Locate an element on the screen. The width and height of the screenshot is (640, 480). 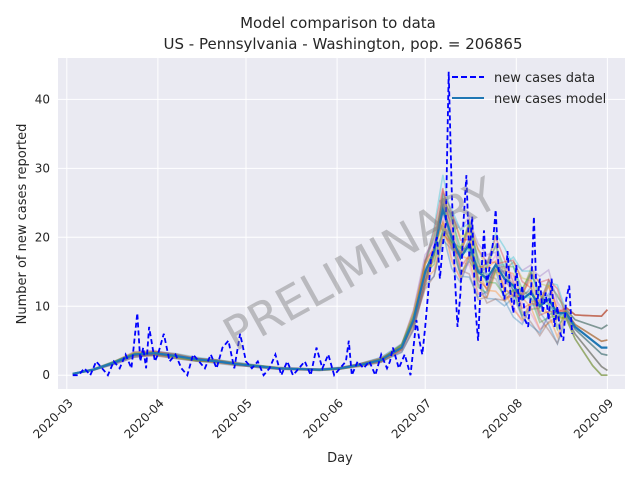
legend: new cases data new cases model is located at coordinates (529, 89).